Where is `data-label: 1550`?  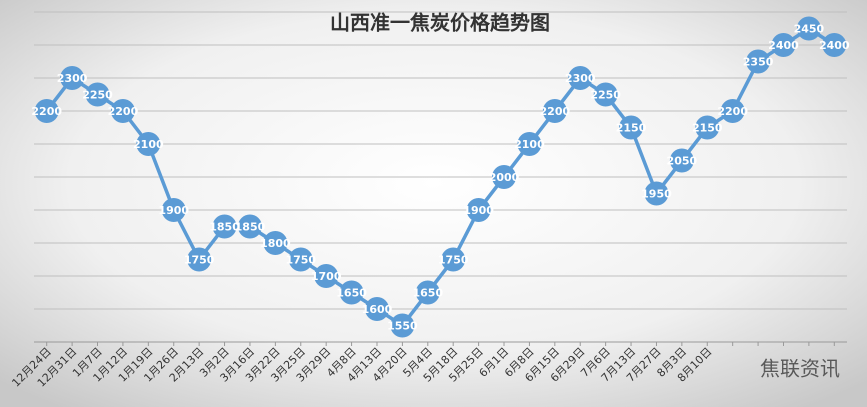 data-label: 1550 is located at coordinates (402, 326).